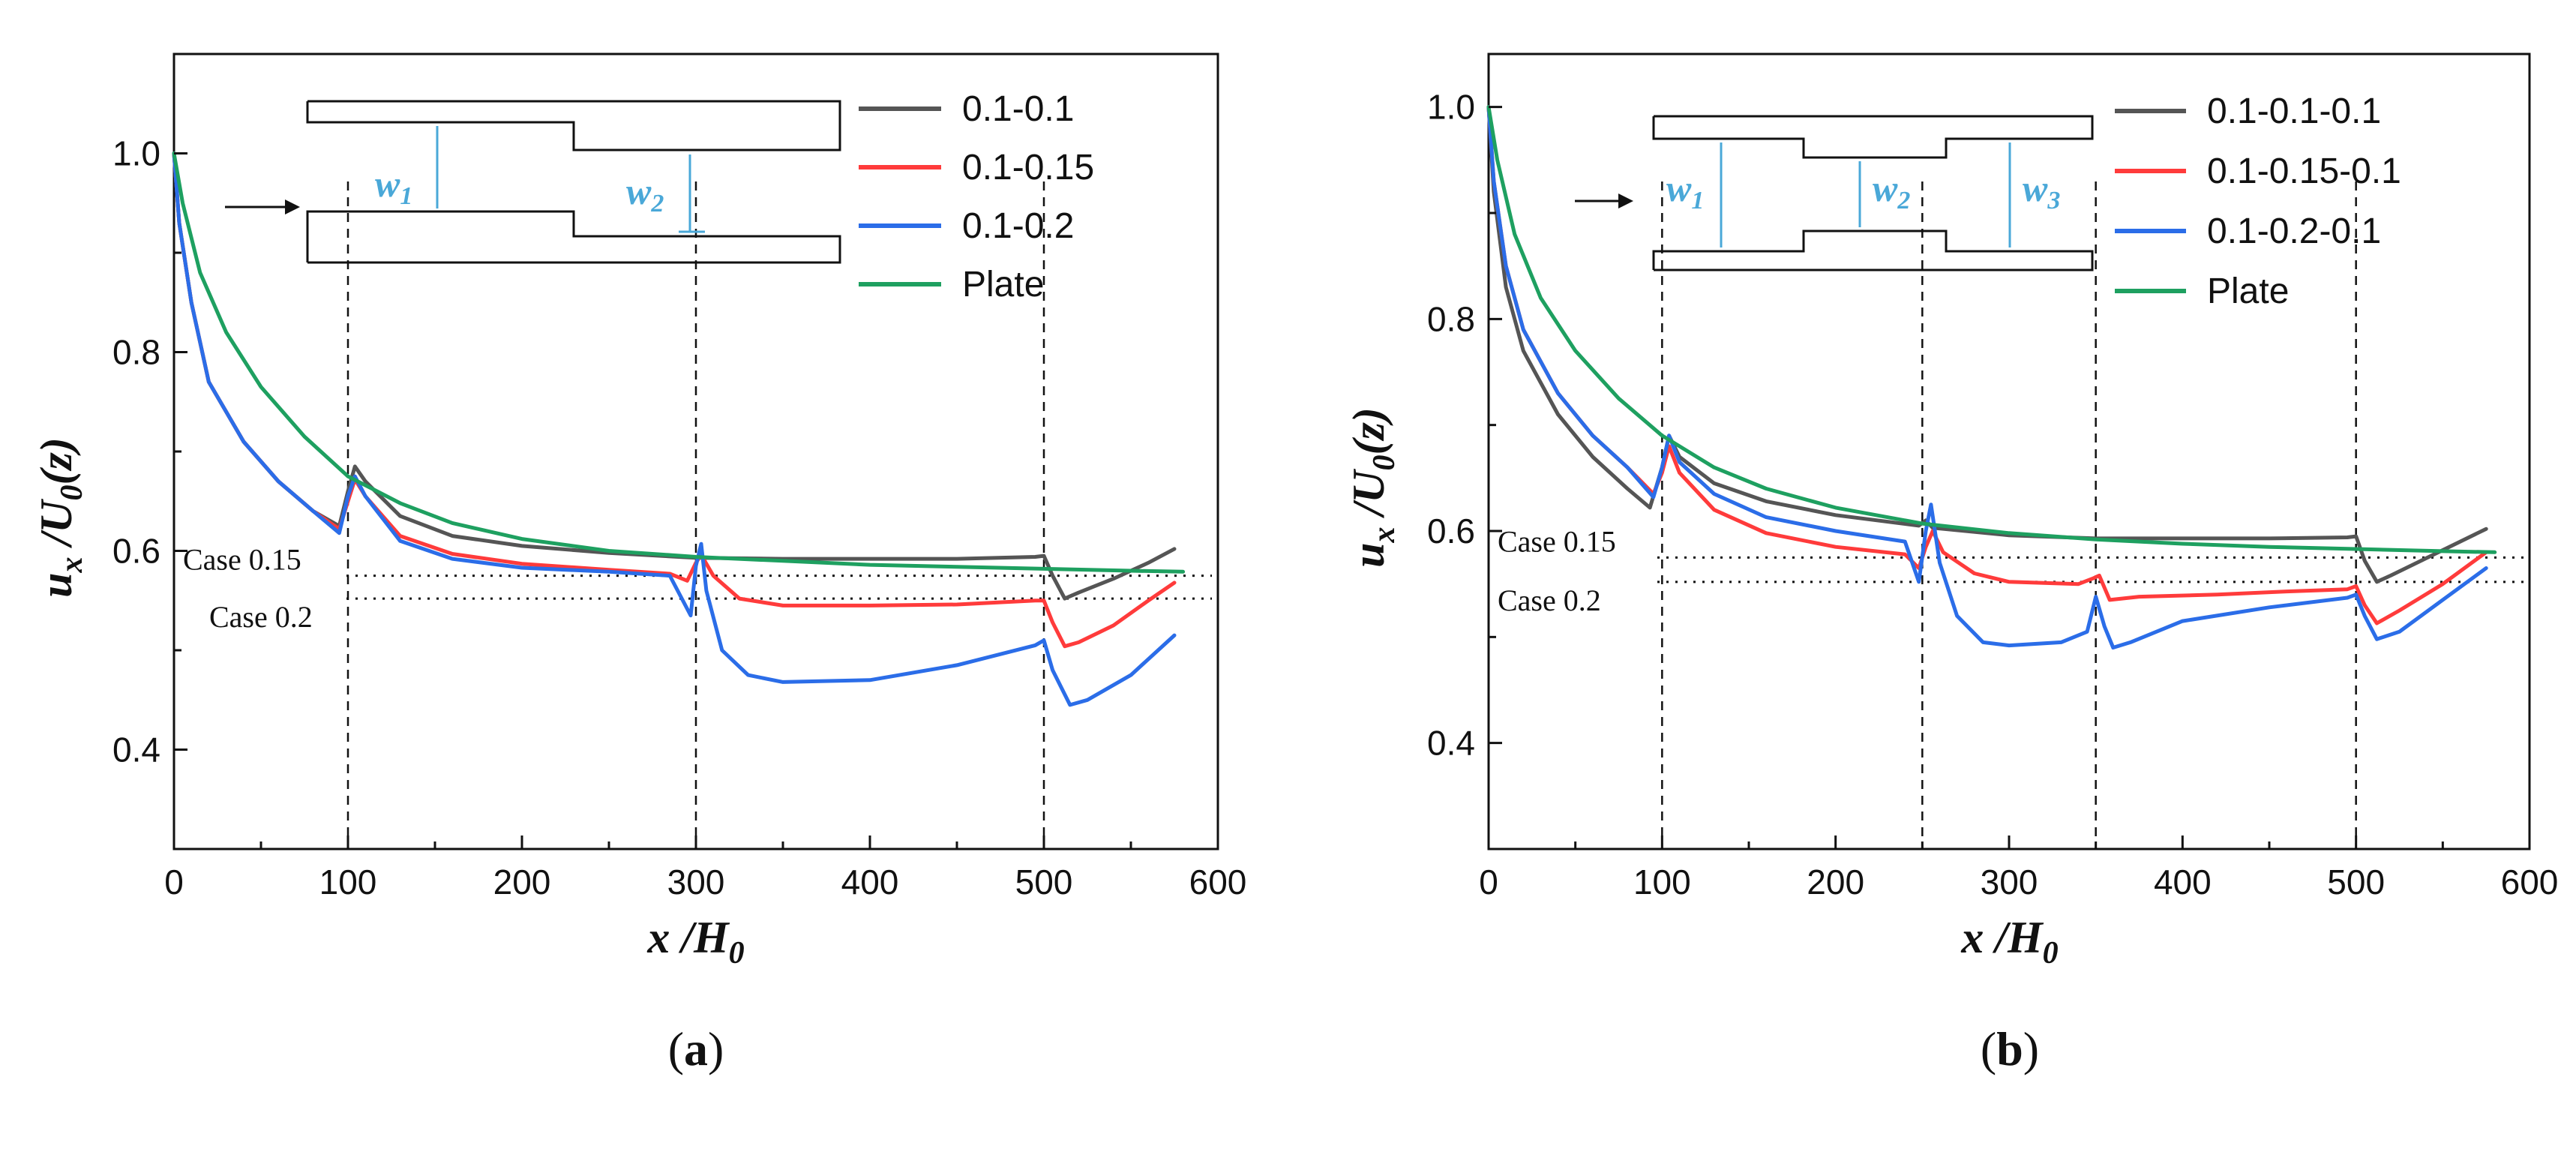  What do you see at coordinates (1018, 109) in the screenshot?
I see `legend-label: 0.1-0.1` at bounding box center [1018, 109].